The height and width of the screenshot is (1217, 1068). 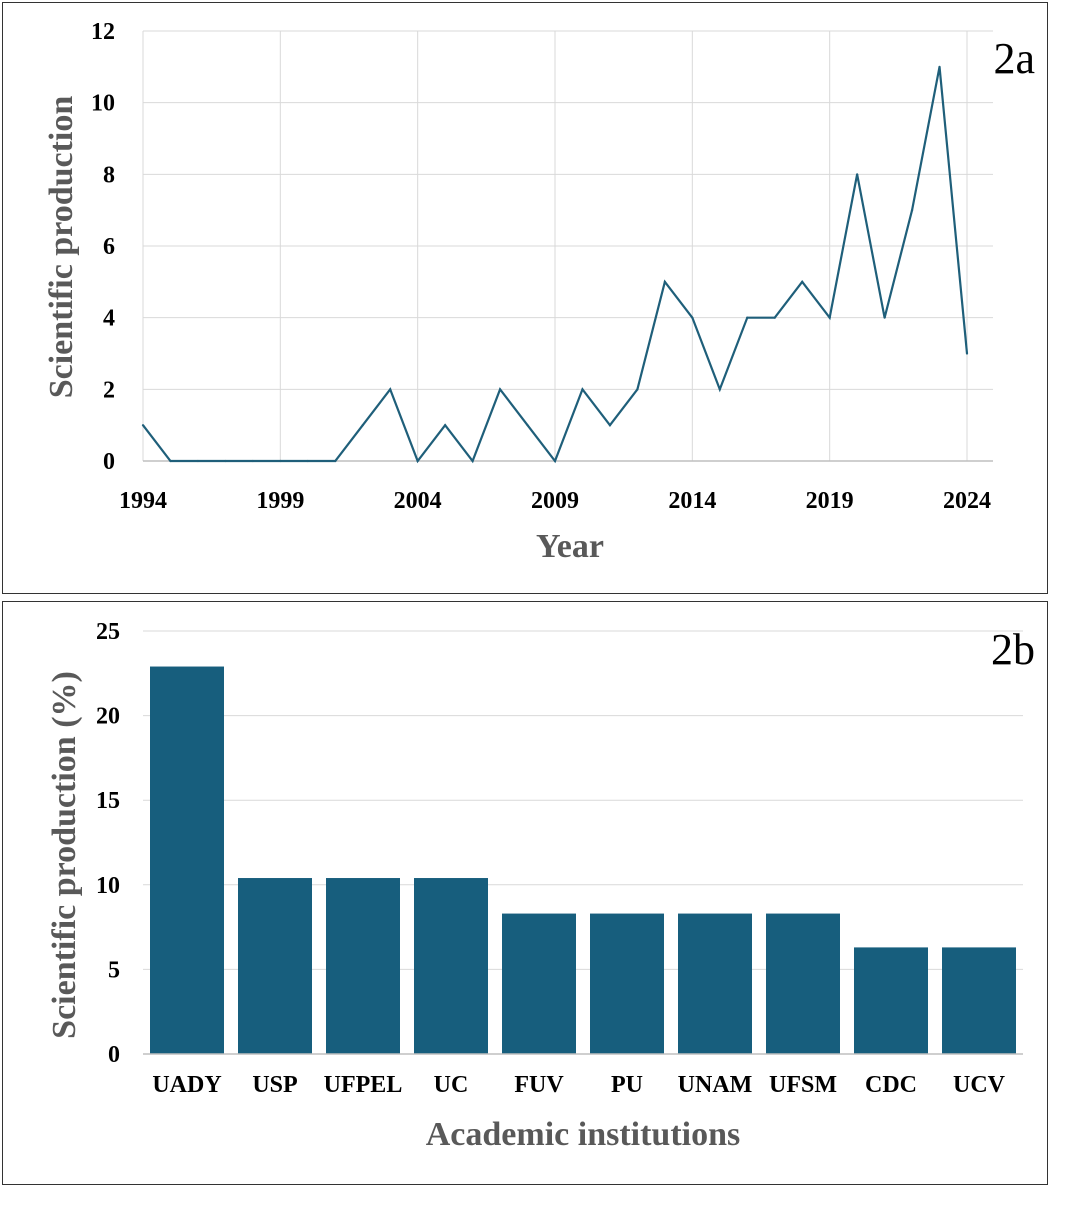 What do you see at coordinates (979, 1085) in the screenshot?
I see `category-label: UCV` at bounding box center [979, 1085].